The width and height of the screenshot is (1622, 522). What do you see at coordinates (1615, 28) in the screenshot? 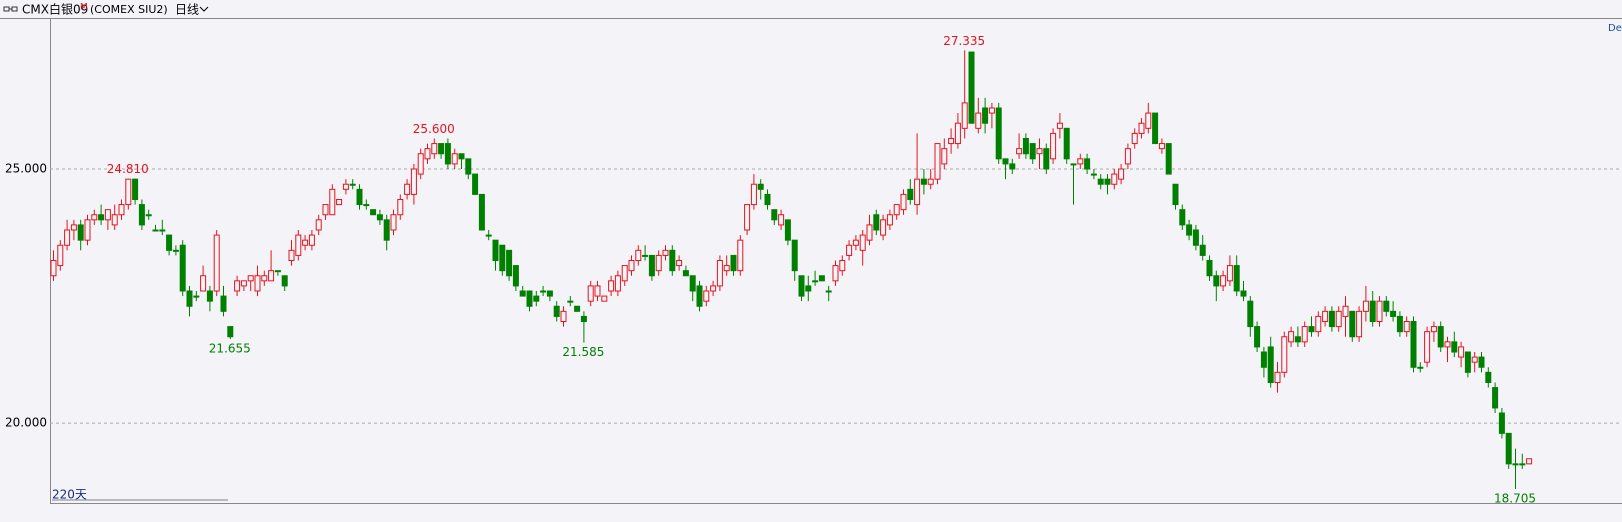
I see `corner-link: Del` at bounding box center [1615, 28].